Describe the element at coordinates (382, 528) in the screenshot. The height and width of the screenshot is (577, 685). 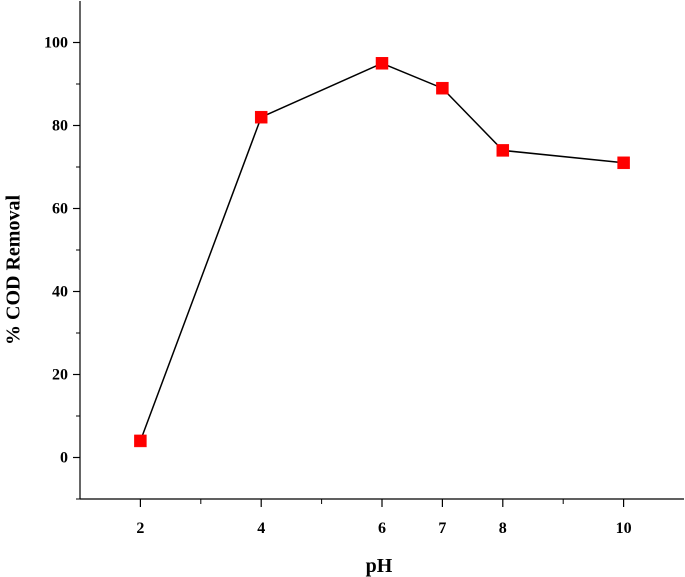
I see `x-tick-label: 6` at that location.